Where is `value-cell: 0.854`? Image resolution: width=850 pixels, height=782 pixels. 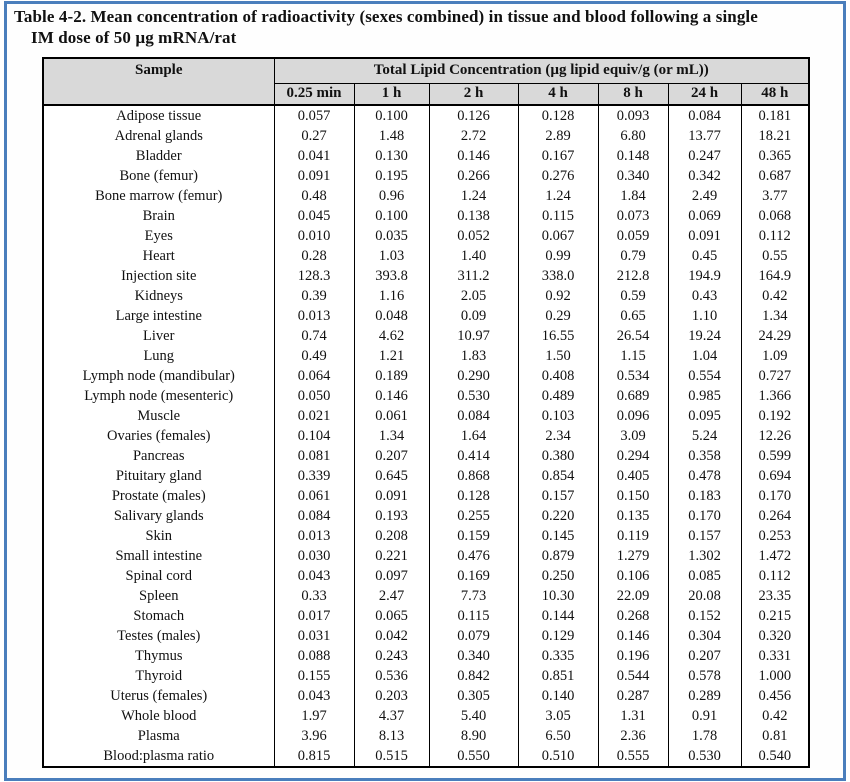
value-cell: 0.854 is located at coordinates (558, 476).